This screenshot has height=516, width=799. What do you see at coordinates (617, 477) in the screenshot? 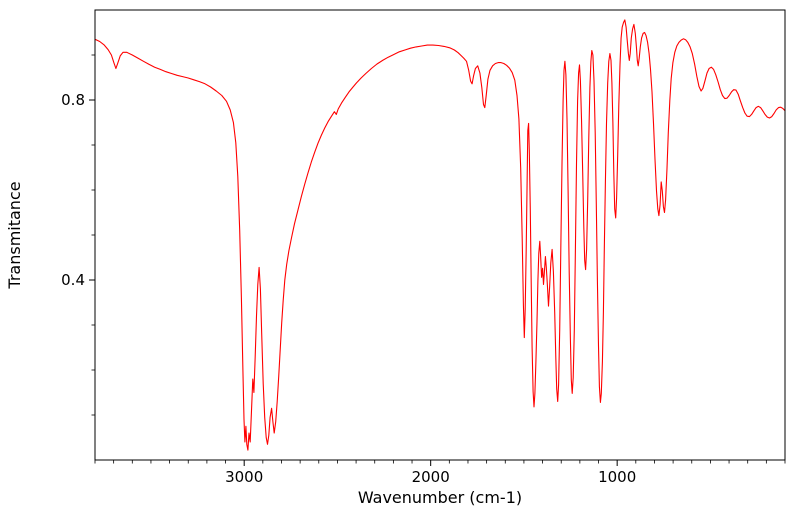
I see `x-tick-label: 1000` at bounding box center [617, 477].